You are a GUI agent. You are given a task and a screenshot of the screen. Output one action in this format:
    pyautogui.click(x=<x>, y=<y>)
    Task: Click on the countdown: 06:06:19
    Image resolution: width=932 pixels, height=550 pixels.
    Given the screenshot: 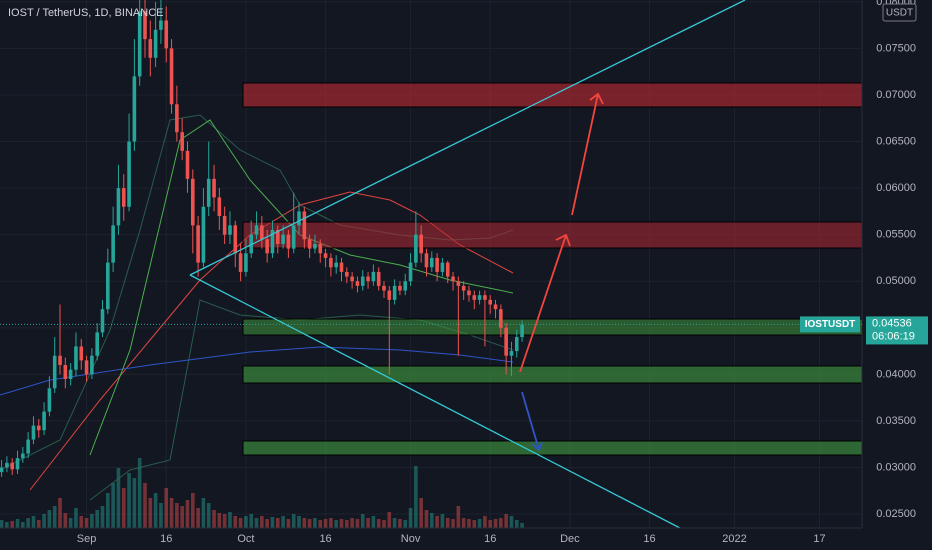 What is the action you would take?
    pyautogui.click(x=893, y=336)
    